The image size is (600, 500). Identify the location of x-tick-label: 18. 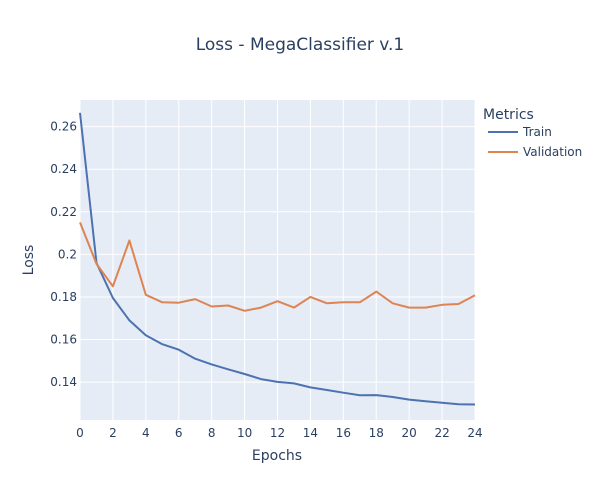
(376, 433).